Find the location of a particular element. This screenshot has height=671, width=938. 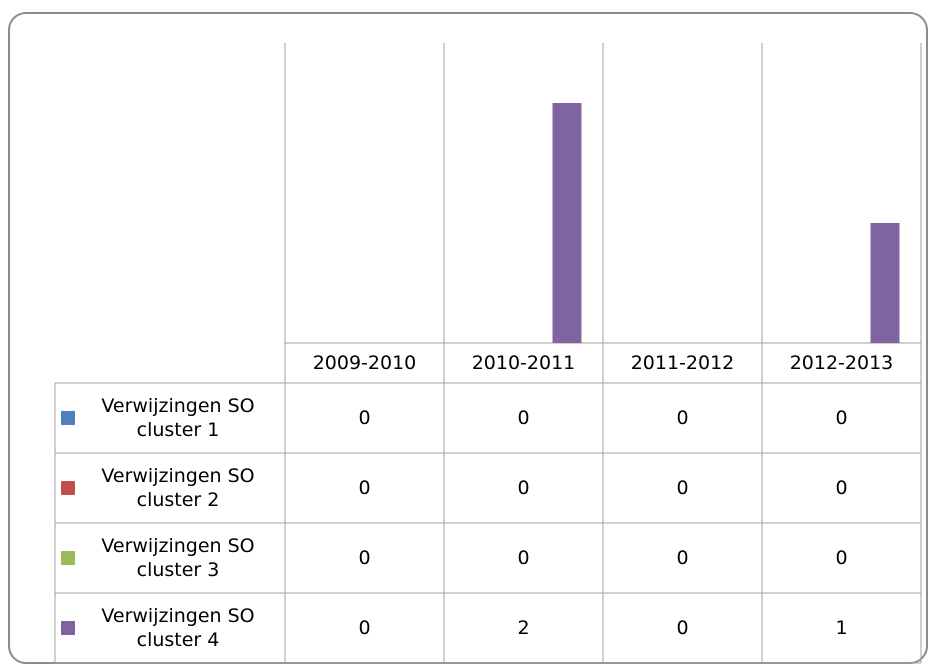

x-tick-label: 2009-2010 is located at coordinates (364, 363).